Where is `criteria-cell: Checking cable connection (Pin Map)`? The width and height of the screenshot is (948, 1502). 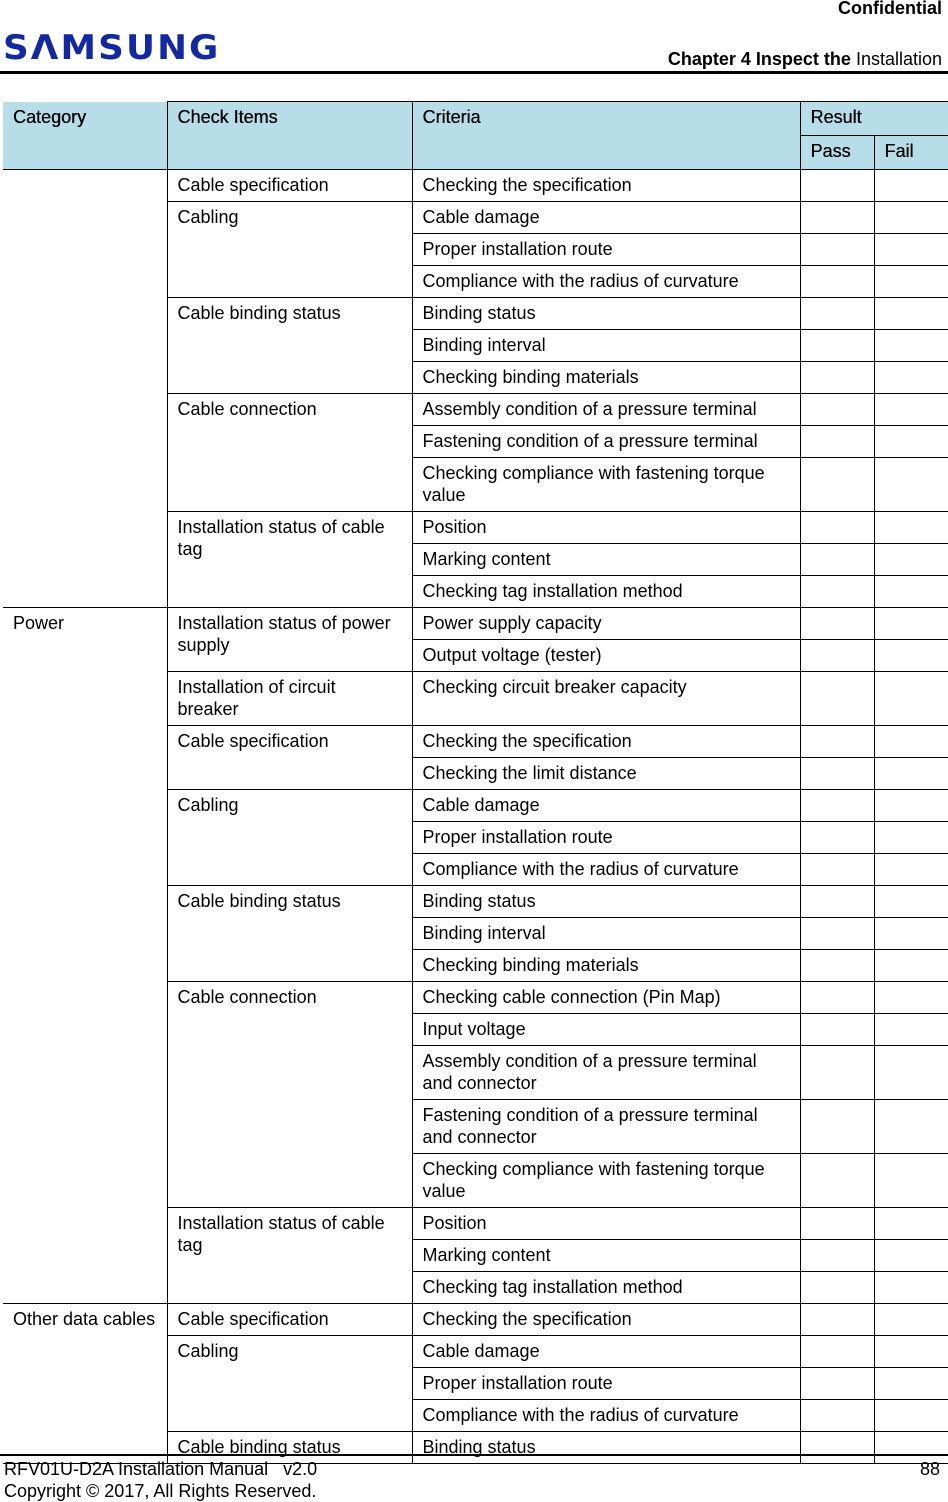
criteria-cell: Checking cable connection (Pin Map) is located at coordinates (606, 997).